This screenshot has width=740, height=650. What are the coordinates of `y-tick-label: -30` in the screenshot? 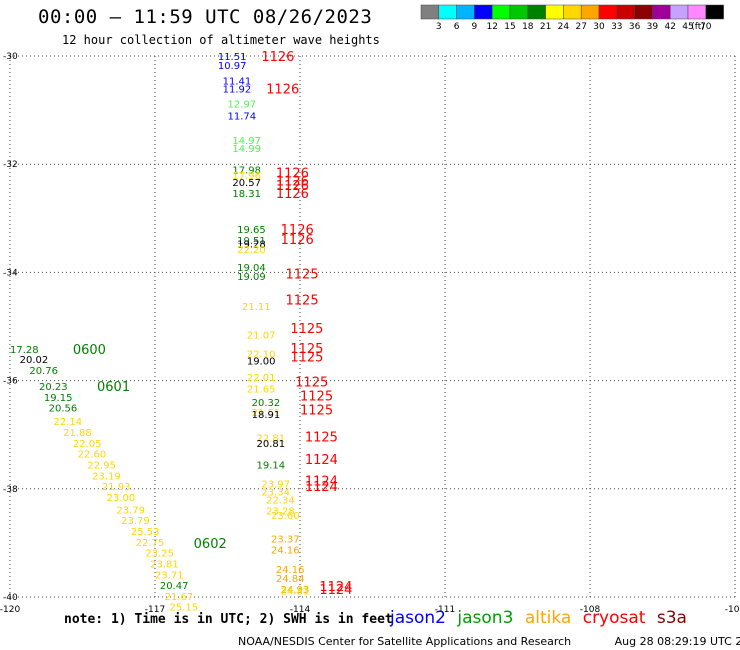 It's located at (10, 57).